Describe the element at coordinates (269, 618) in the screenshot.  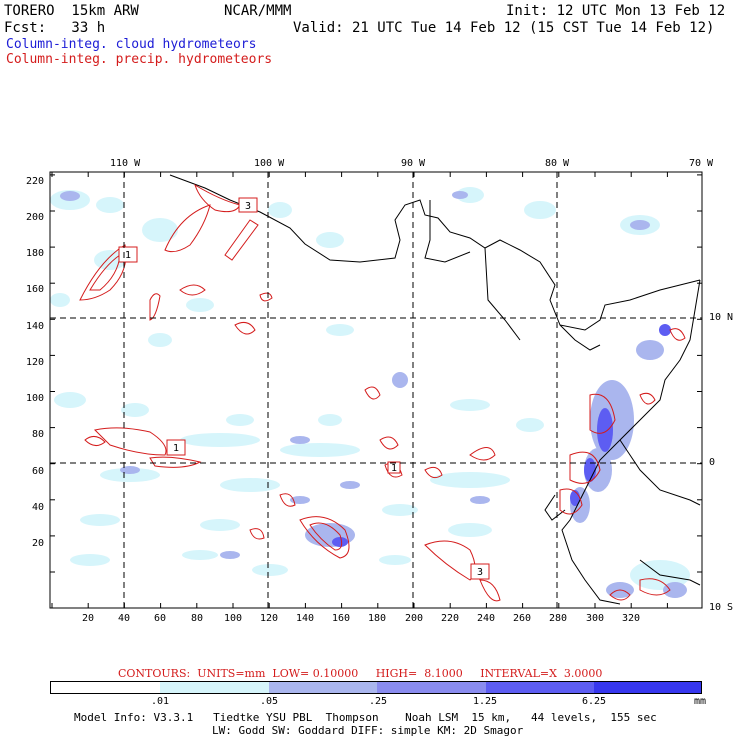
I see `x-tick-label: 120` at that location.